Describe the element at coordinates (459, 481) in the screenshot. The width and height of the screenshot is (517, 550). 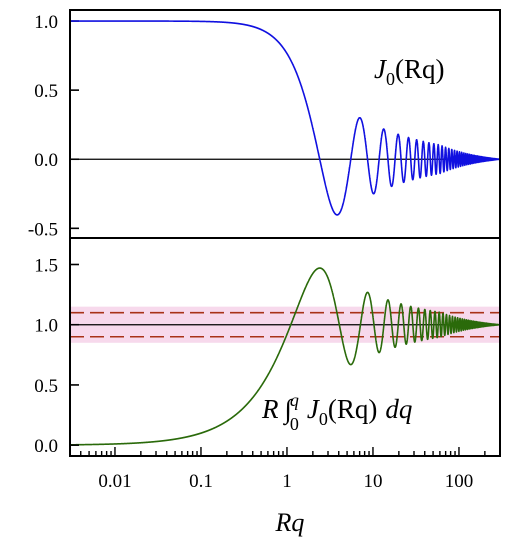
I see `x-tick-label: 100` at that location.